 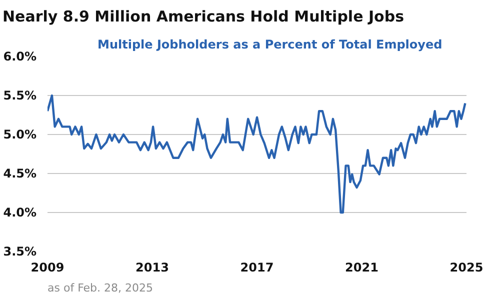 What do you see at coordinates (203, 17) in the screenshot?
I see `chart-title: Nearly 8.9 Million Americans Hold Multiple Jobs` at bounding box center [203, 17].